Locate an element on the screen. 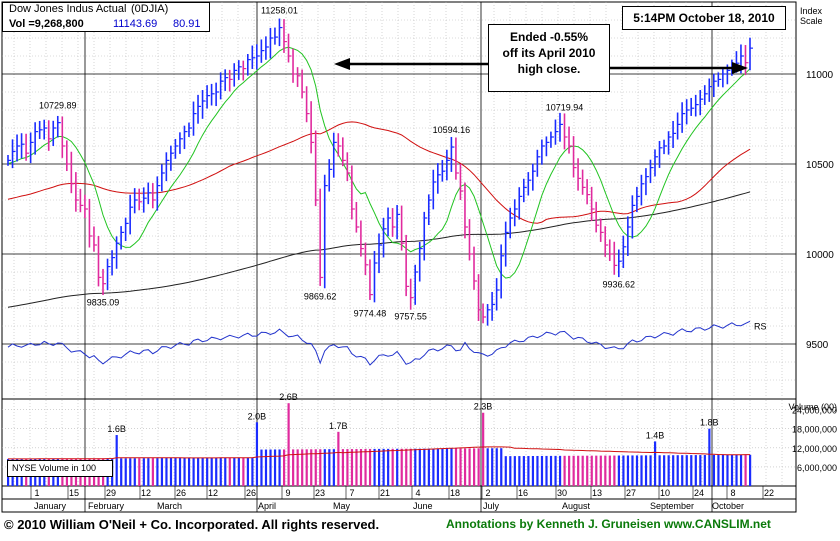  volume-average-line is located at coordinates (379, 453).